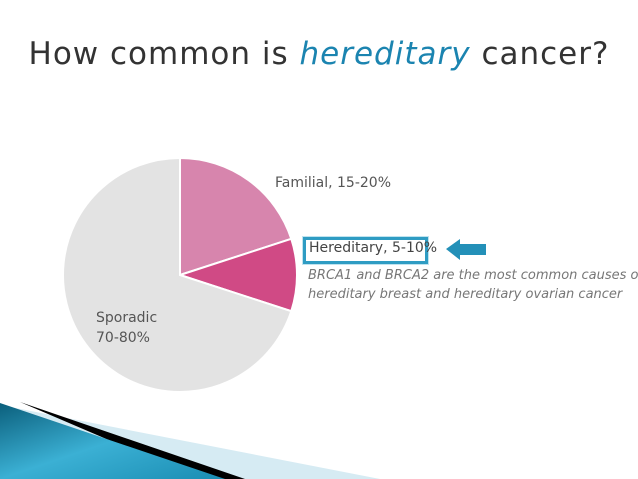  Describe the element at coordinates (237, 275) in the screenshot. I see `pie-slice-hereditary` at that location.